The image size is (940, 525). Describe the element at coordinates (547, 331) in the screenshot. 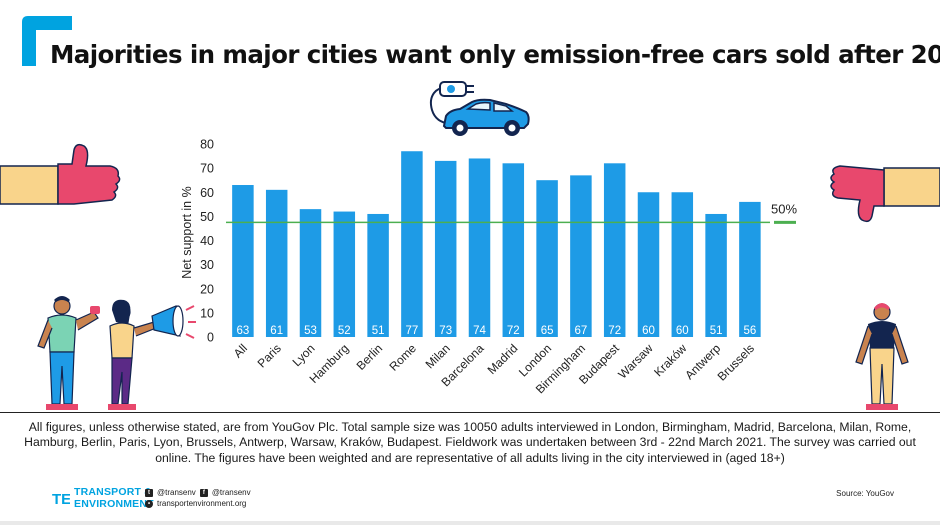

I see `bar-value-label: 65` at that location.